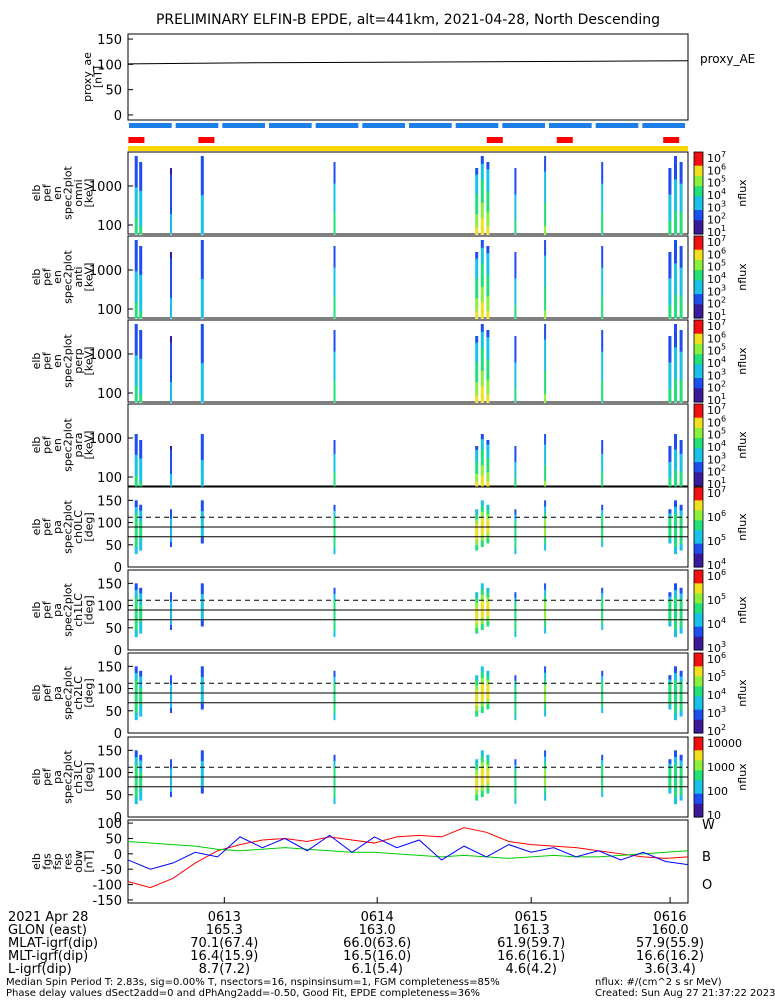 The image size is (775, 1000). I want to click on pef_pa_spec2plot_ch1LC-colorbar-tick: 105, so click(716, 599).